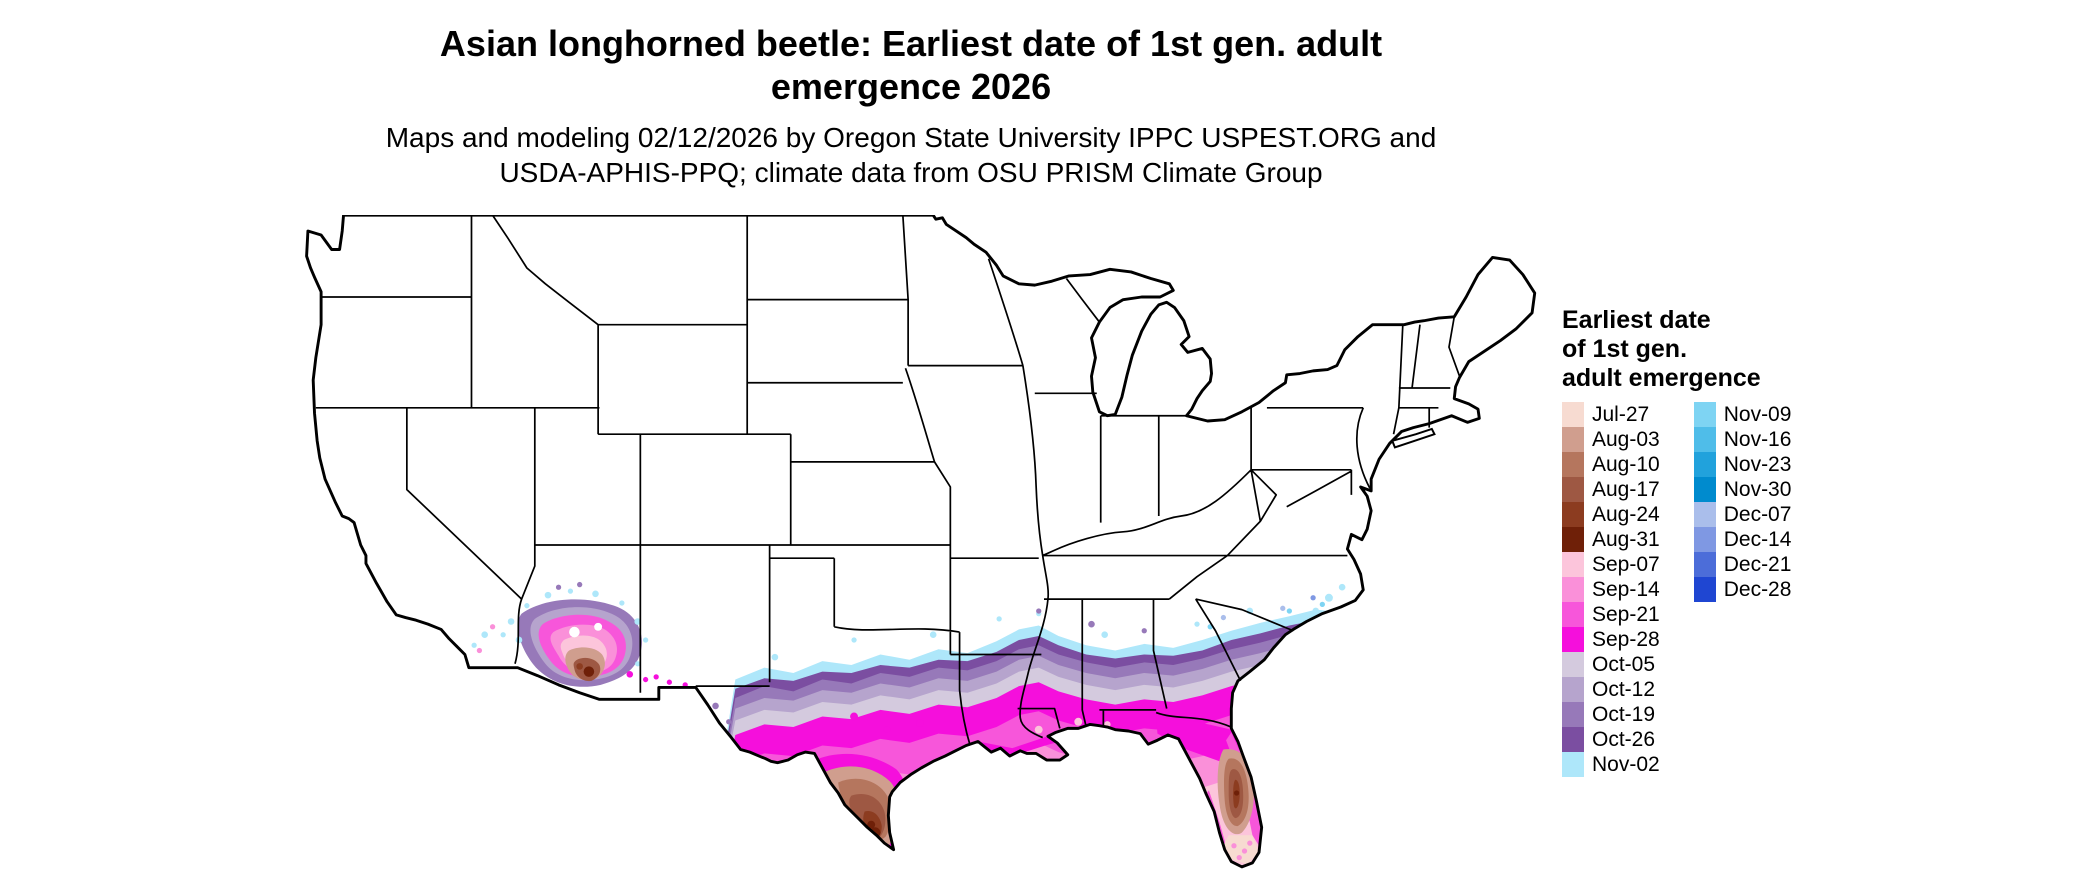 The image size is (2100, 892). Describe the element at coordinates (1757, 489) in the screenshot. I see `legend-label: Nov-30` at that location.